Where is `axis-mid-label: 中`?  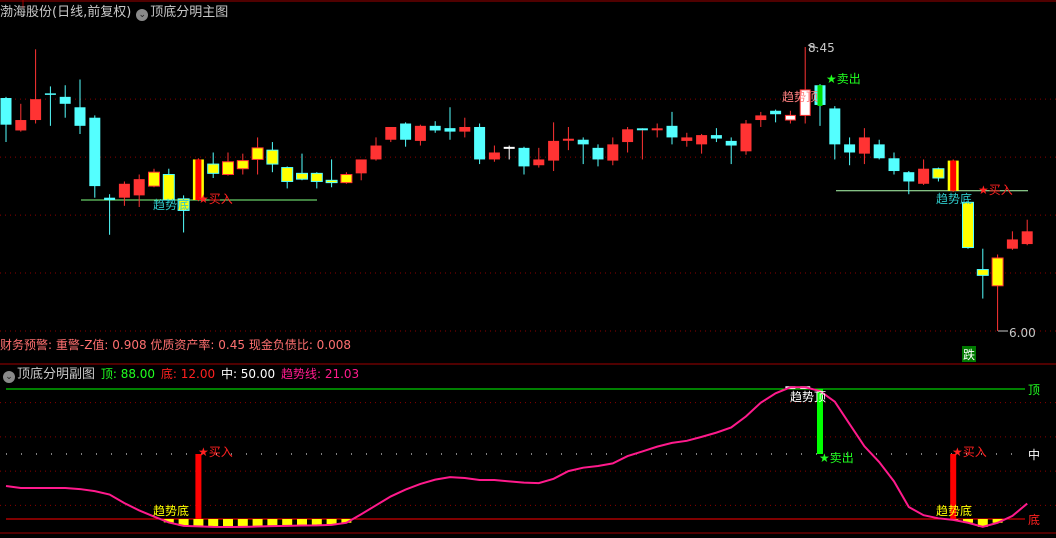
axis-mid-label: 中 is located at coordinates (1034, 454).